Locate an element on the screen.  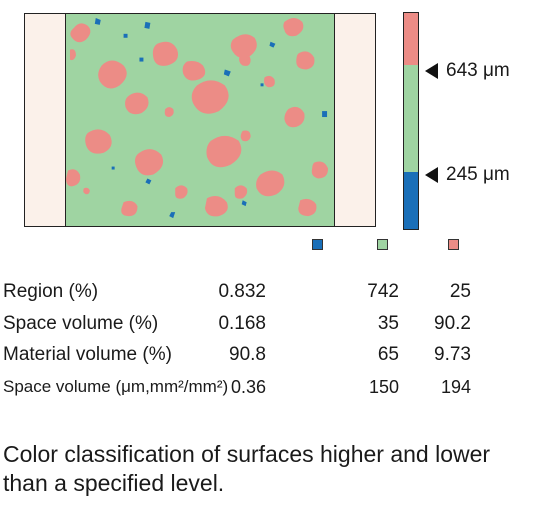
table-row: Space volume (%) 0.168 35 90.2 is located at coordinates (263, 328).